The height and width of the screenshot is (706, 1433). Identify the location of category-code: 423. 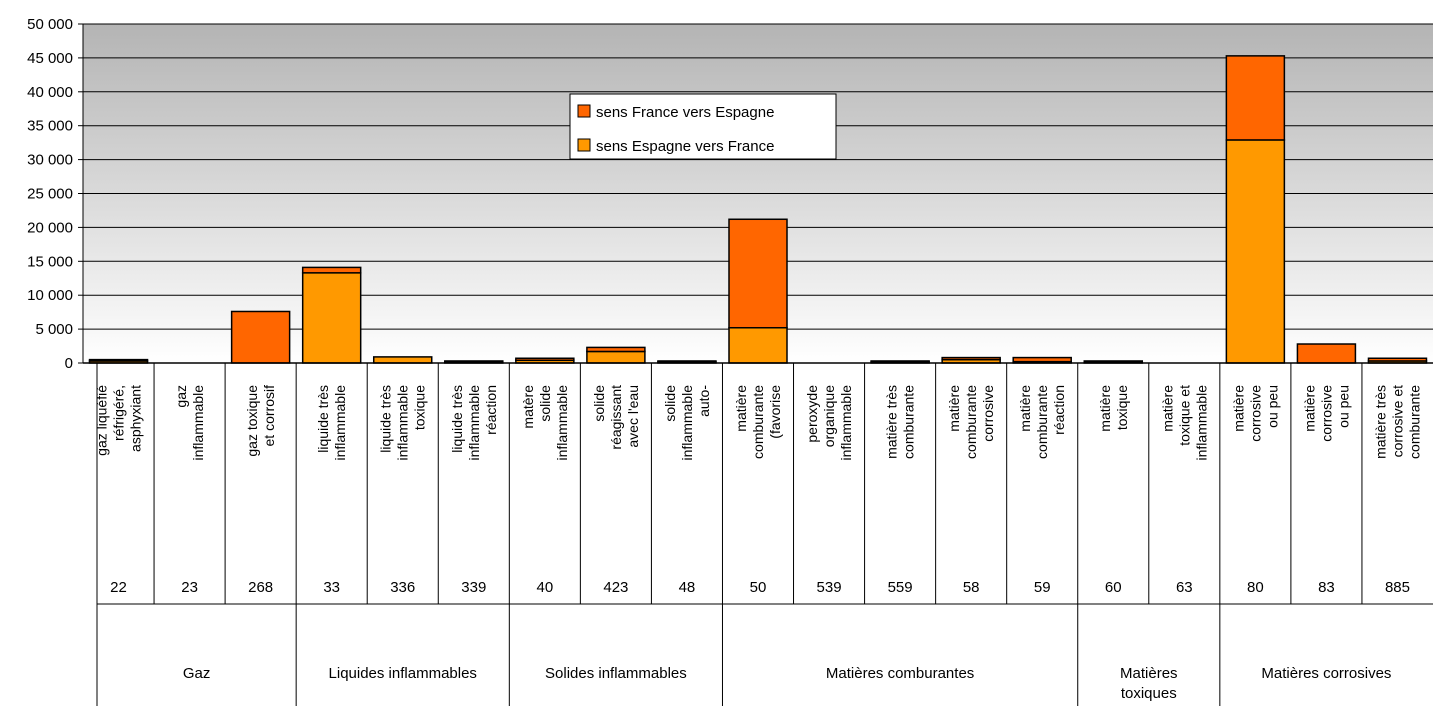
(615, 587).